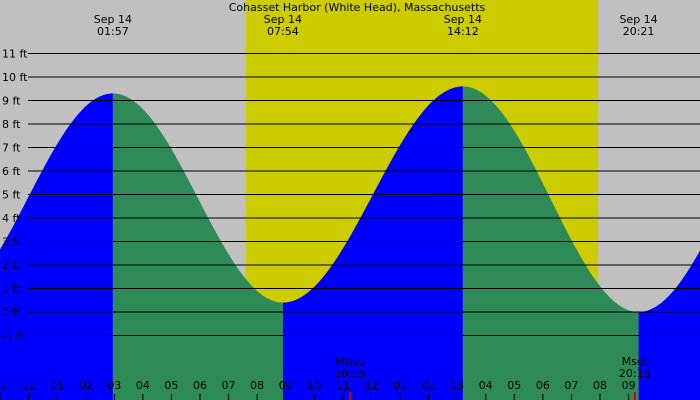 This screenshot has width=700, height=400. Describe the element at coordinates (15, 77) in the screenshot. I see `y-tick-label: 10 ft` at that location.